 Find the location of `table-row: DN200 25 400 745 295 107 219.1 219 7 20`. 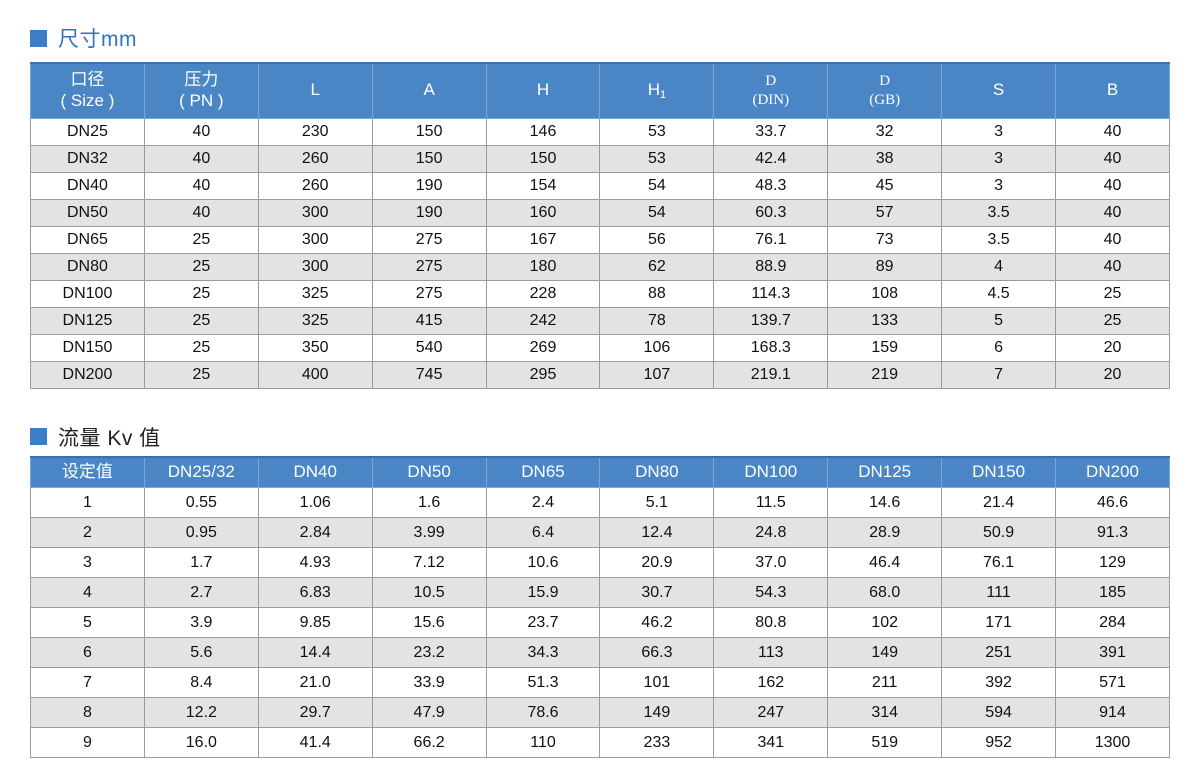

table-row: DN200 25 400 745 295 107 219.1 219 7 20 is located at coordinates (600, 374).